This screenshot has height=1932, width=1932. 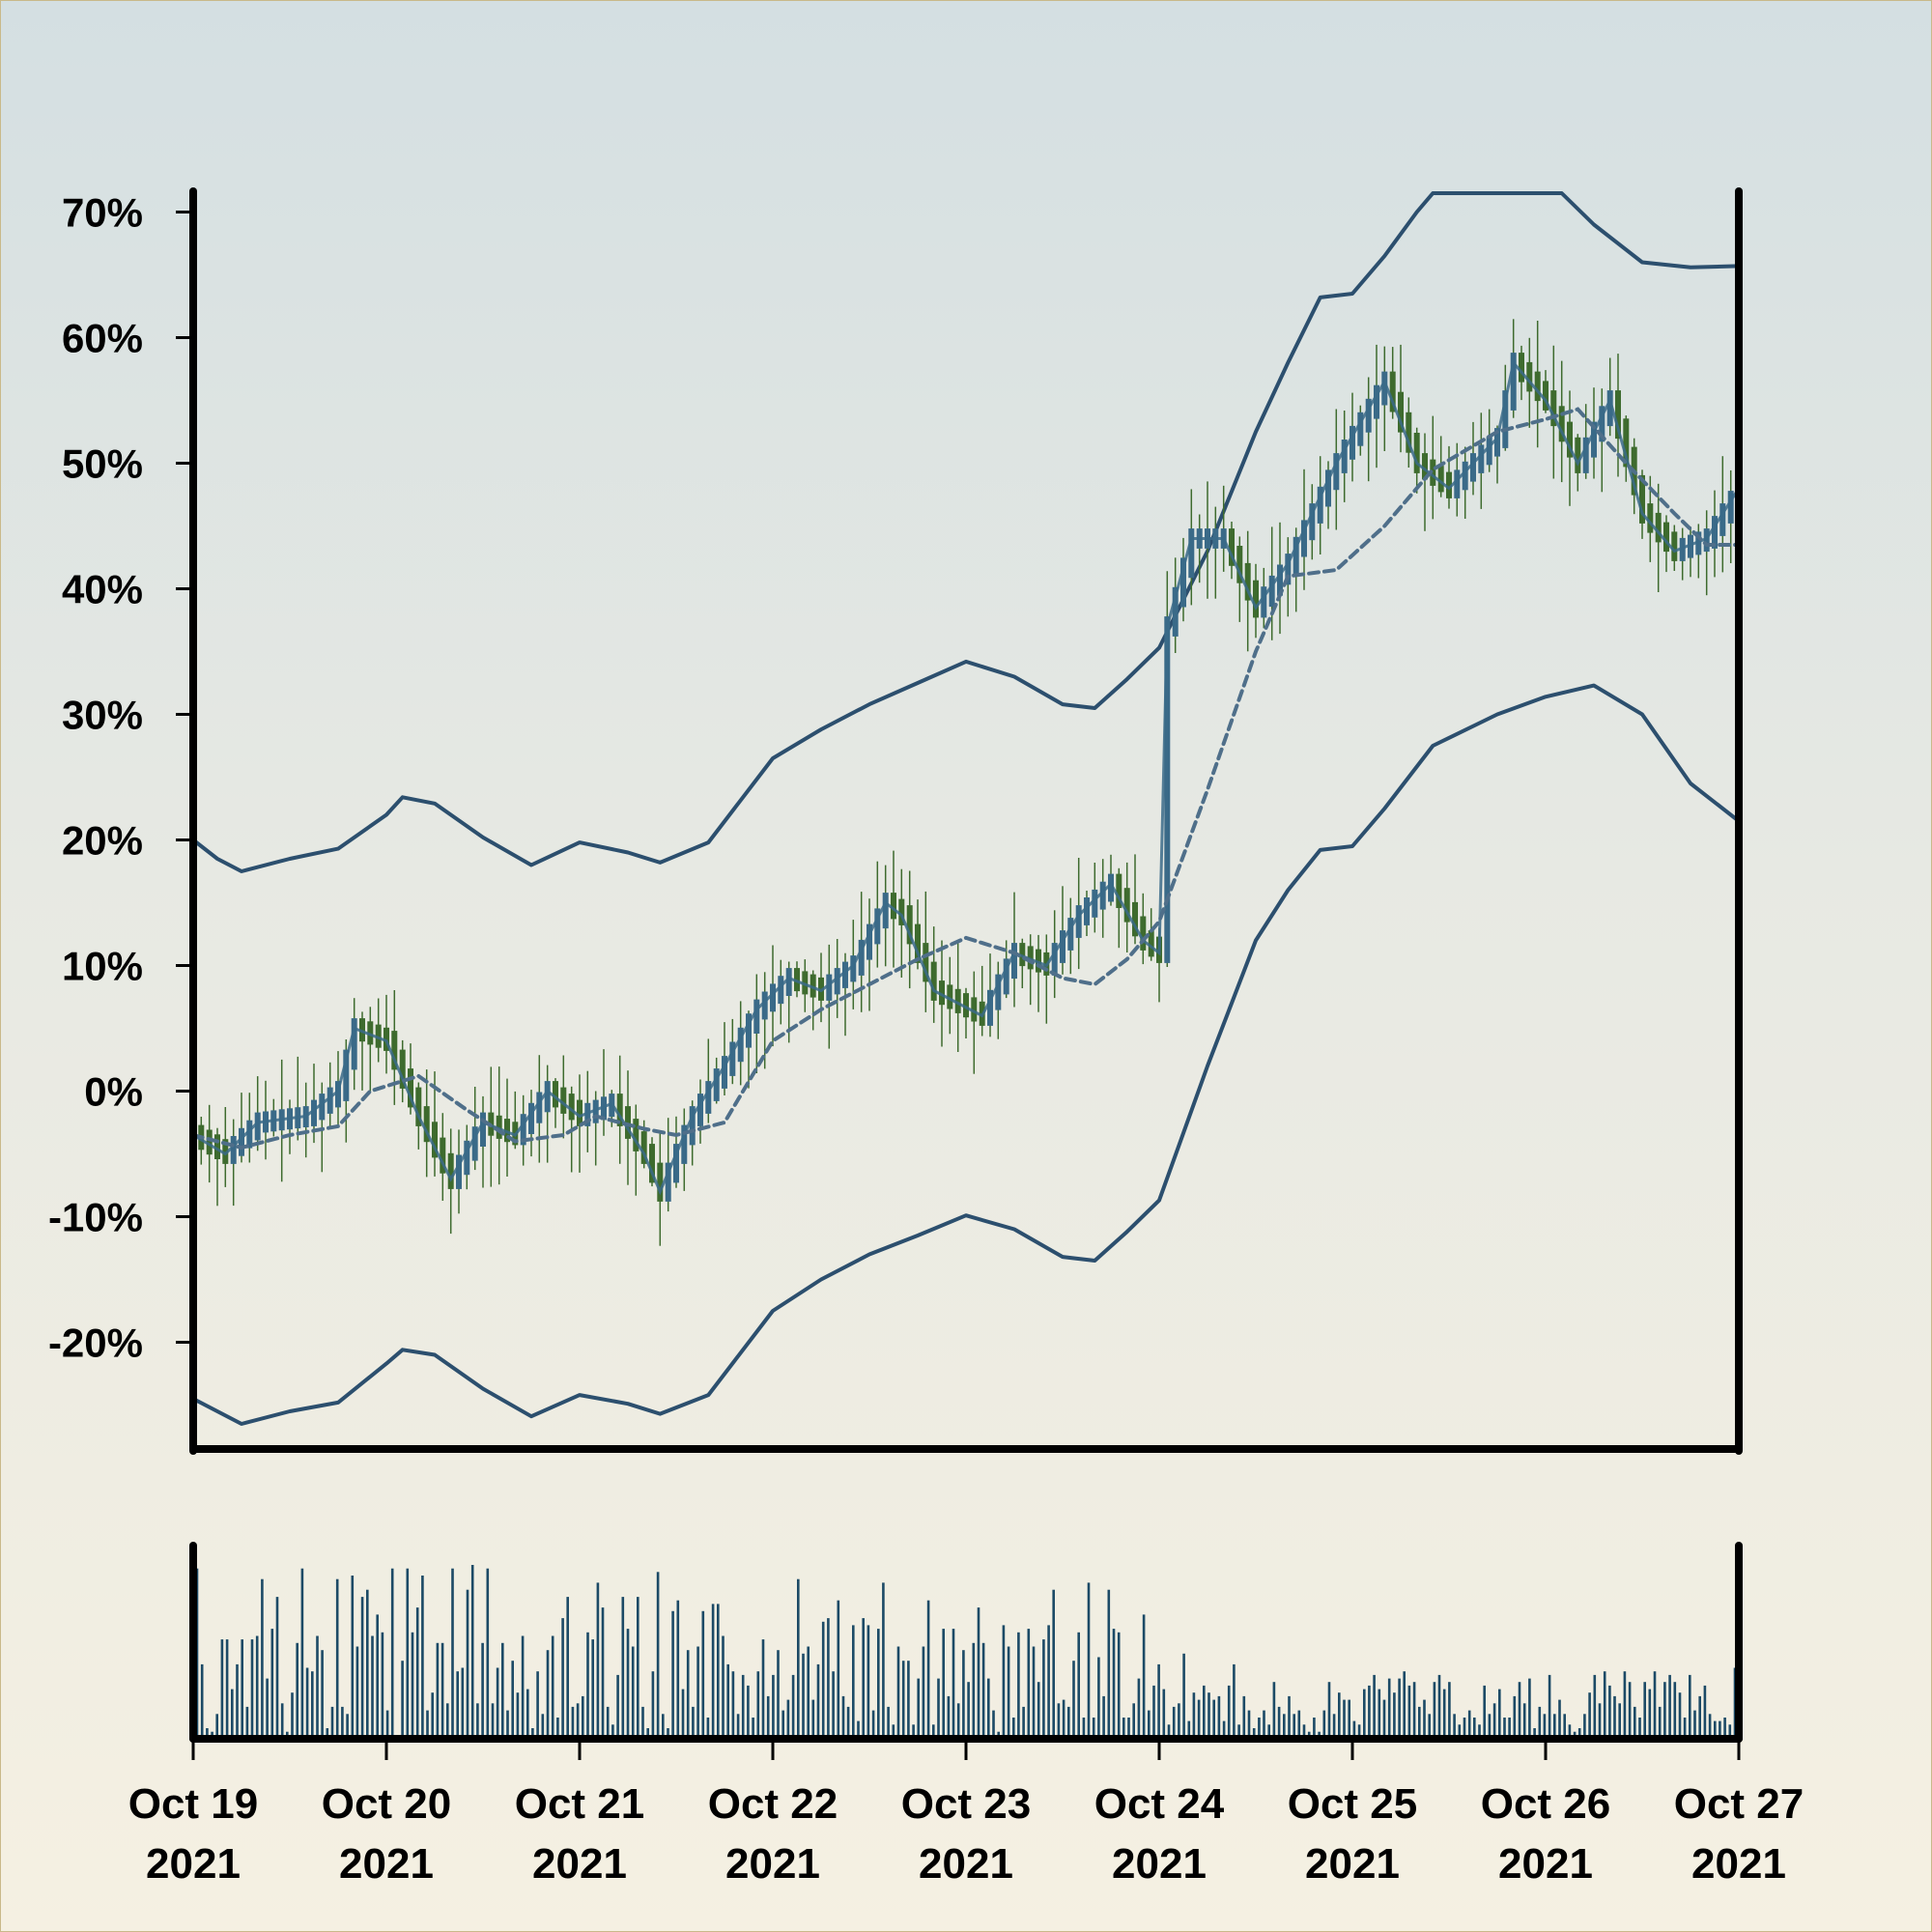 I want to click on y-tick-label: 20%, so click(x=102, y=841).